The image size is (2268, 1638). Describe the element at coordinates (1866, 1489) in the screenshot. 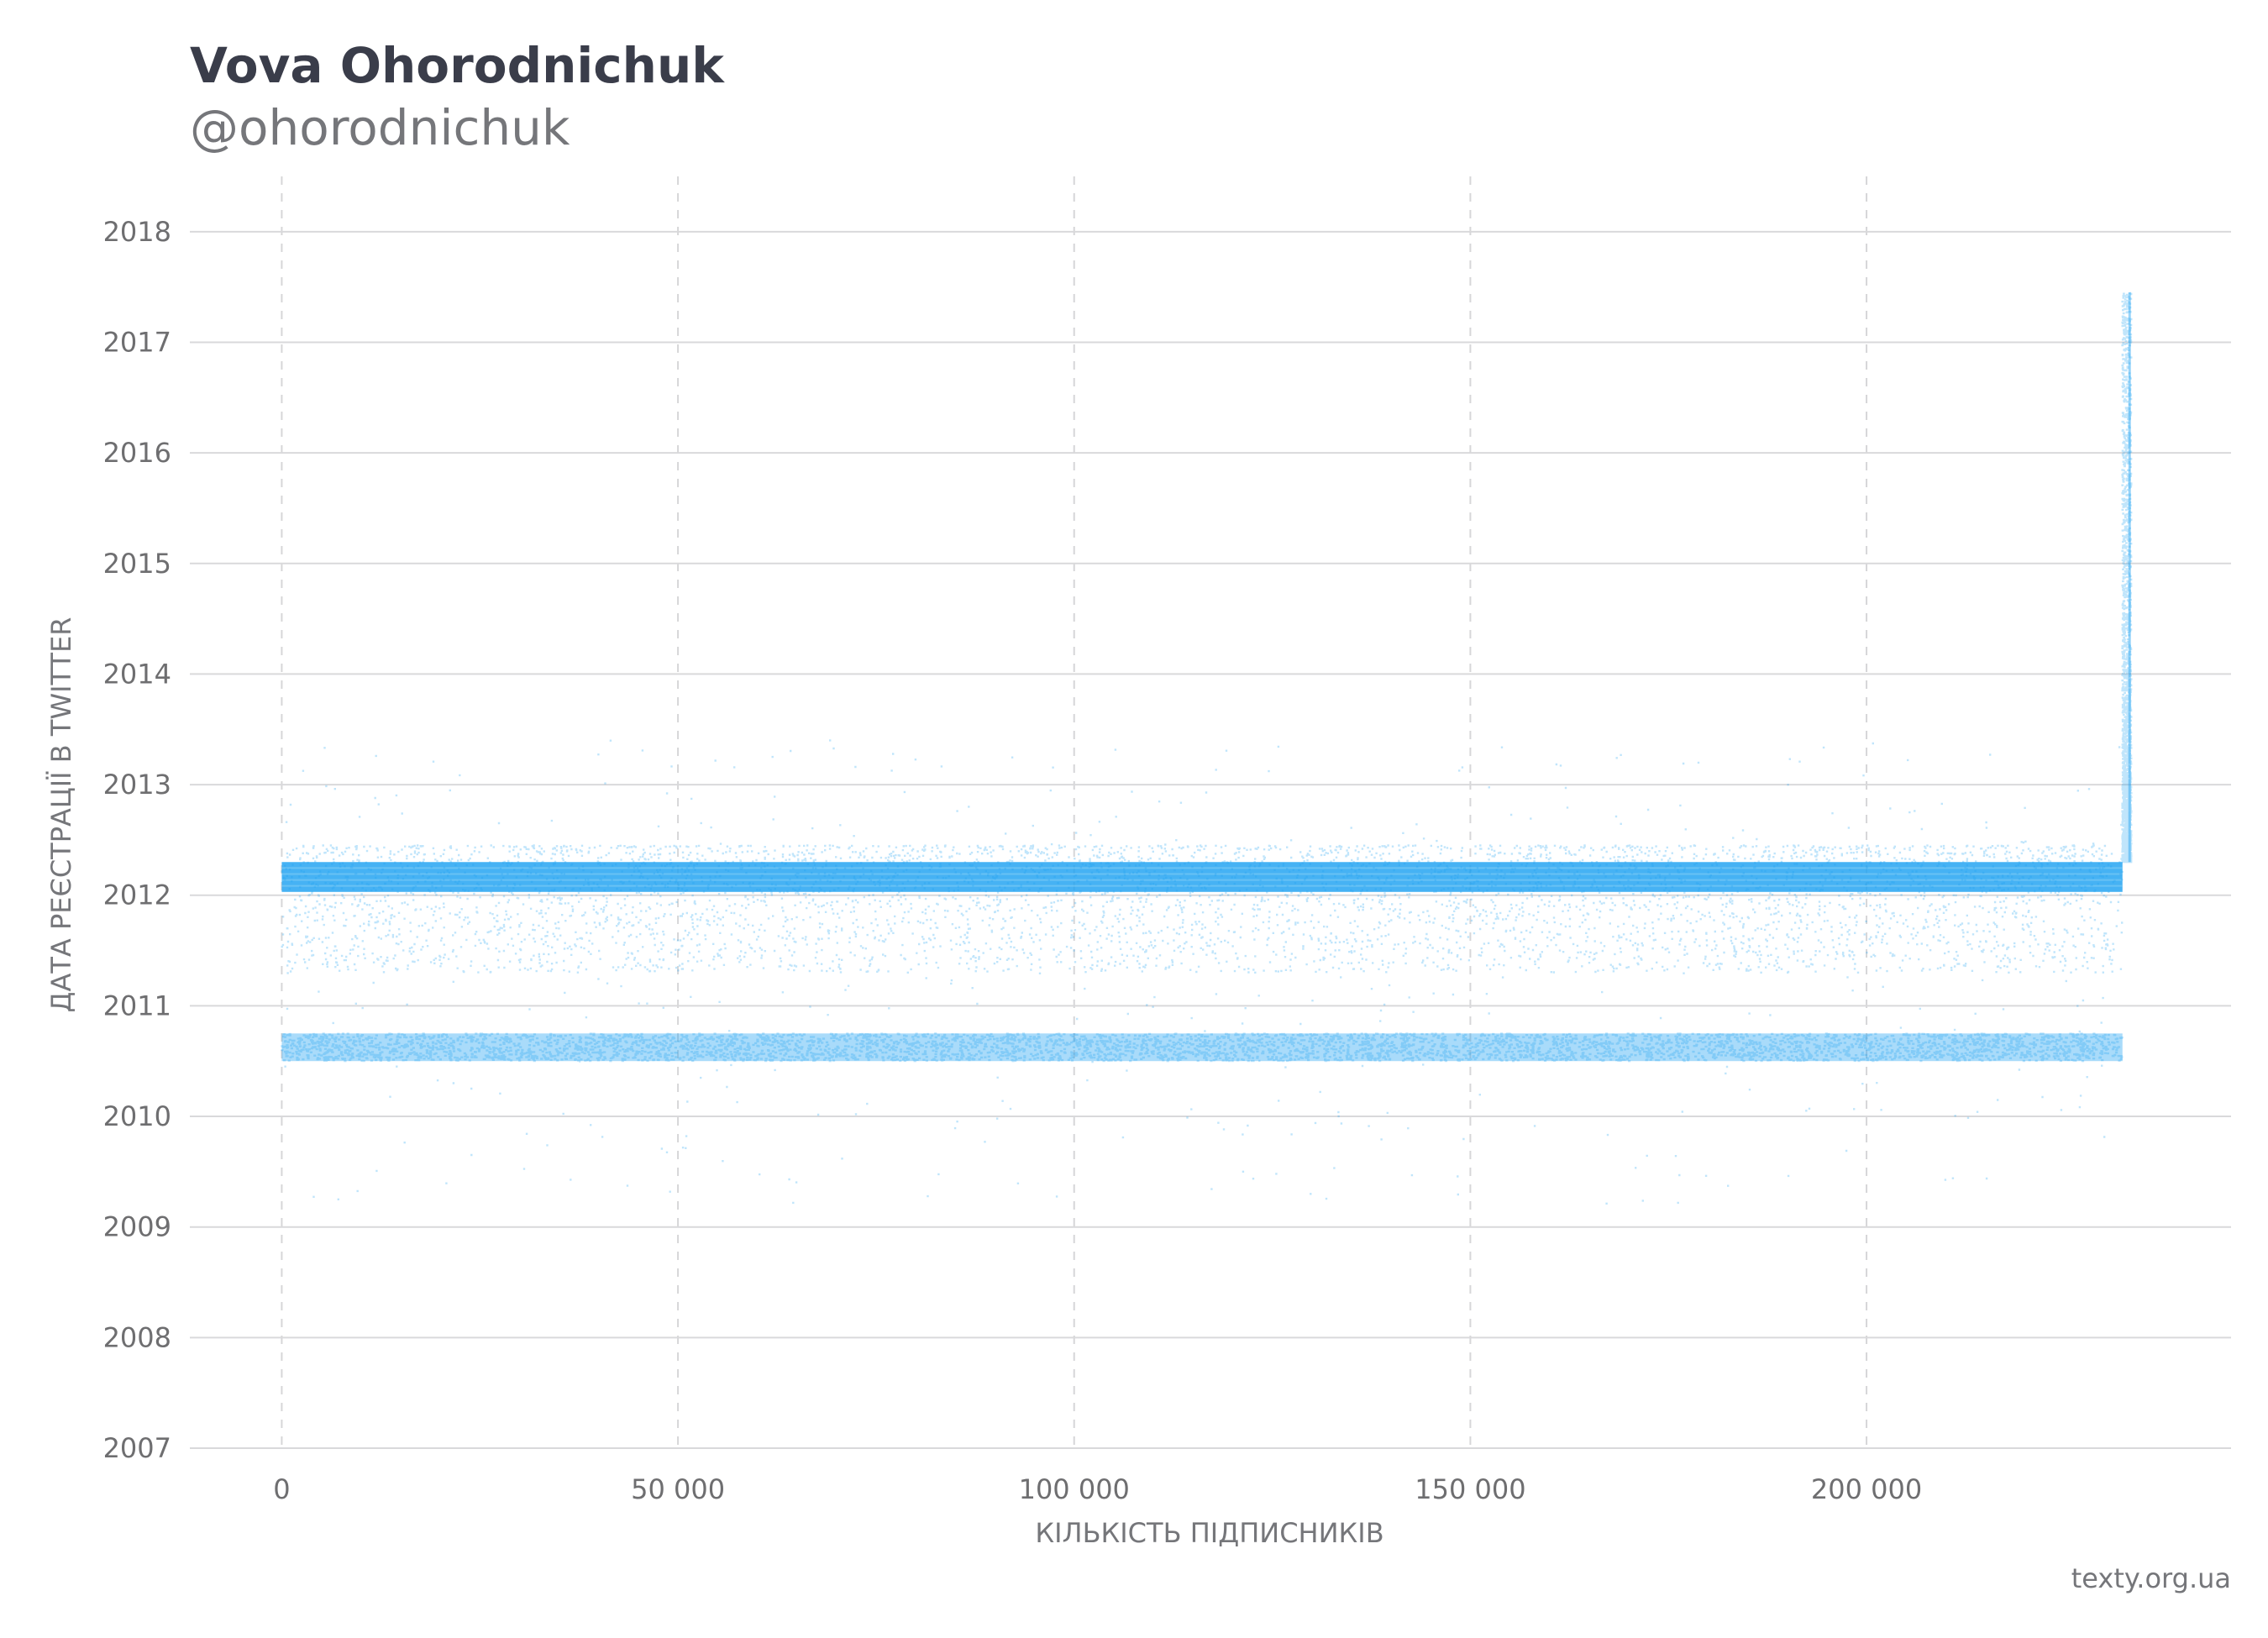

I see `x-tick-label: 200 000` at that location.